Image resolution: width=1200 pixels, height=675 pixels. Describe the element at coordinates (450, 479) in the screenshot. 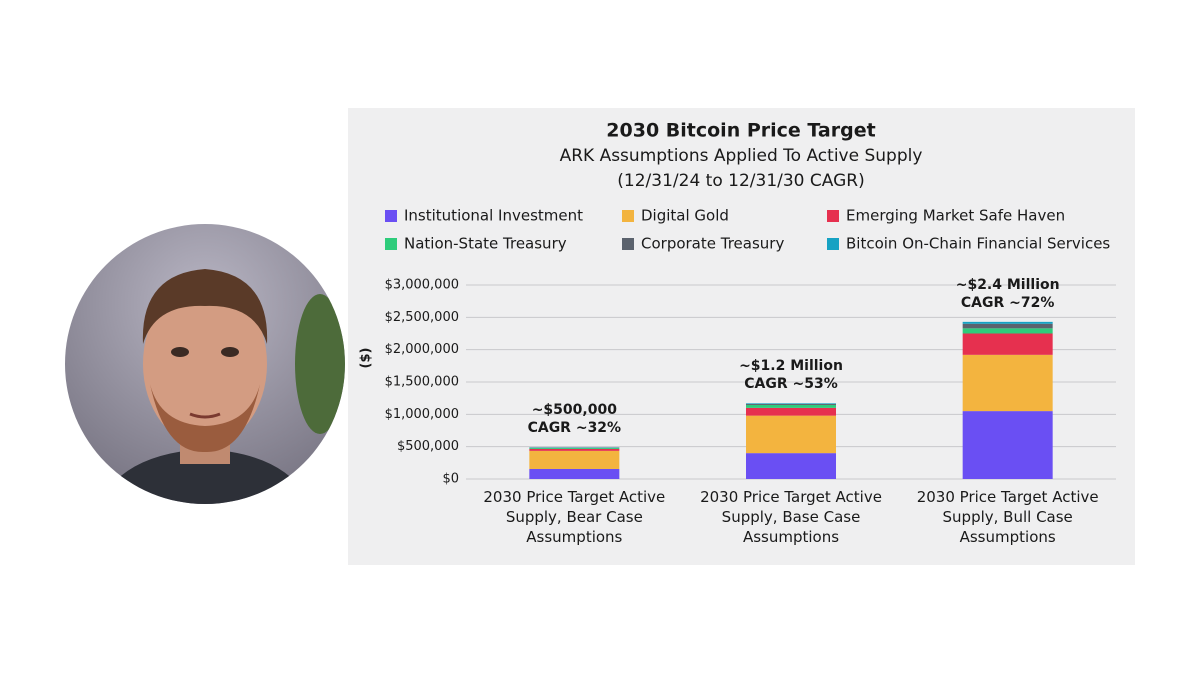

I see `y-tick-label: $0` at that location.